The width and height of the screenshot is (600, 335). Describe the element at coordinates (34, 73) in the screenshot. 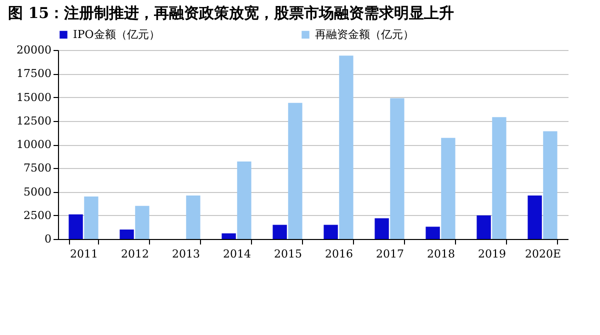

I see `y-tick-label: 17500` at that location.